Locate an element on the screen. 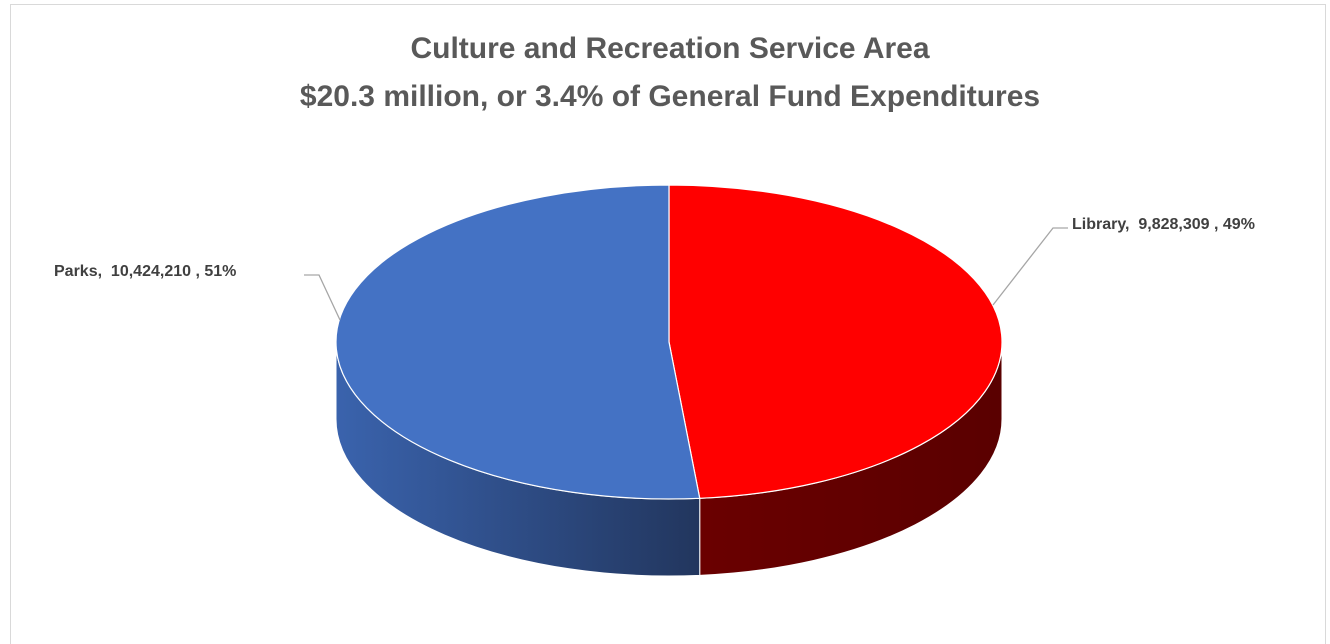 Image resolution: width=1330 pixels, height=644 pixels. chart-title: Culture and Recreation Service Area is located at coordinates (669, 48).